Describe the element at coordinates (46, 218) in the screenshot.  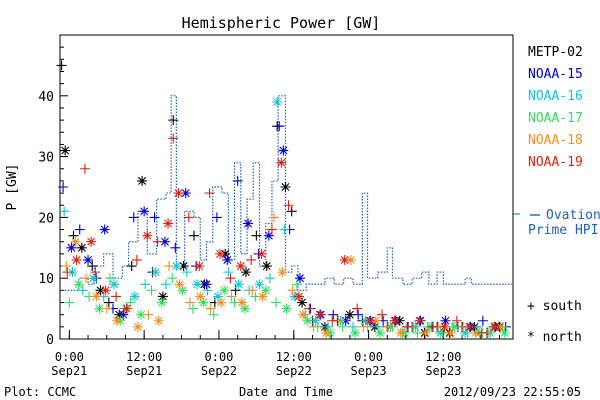
I see `y-tick-label: 20` at that location.